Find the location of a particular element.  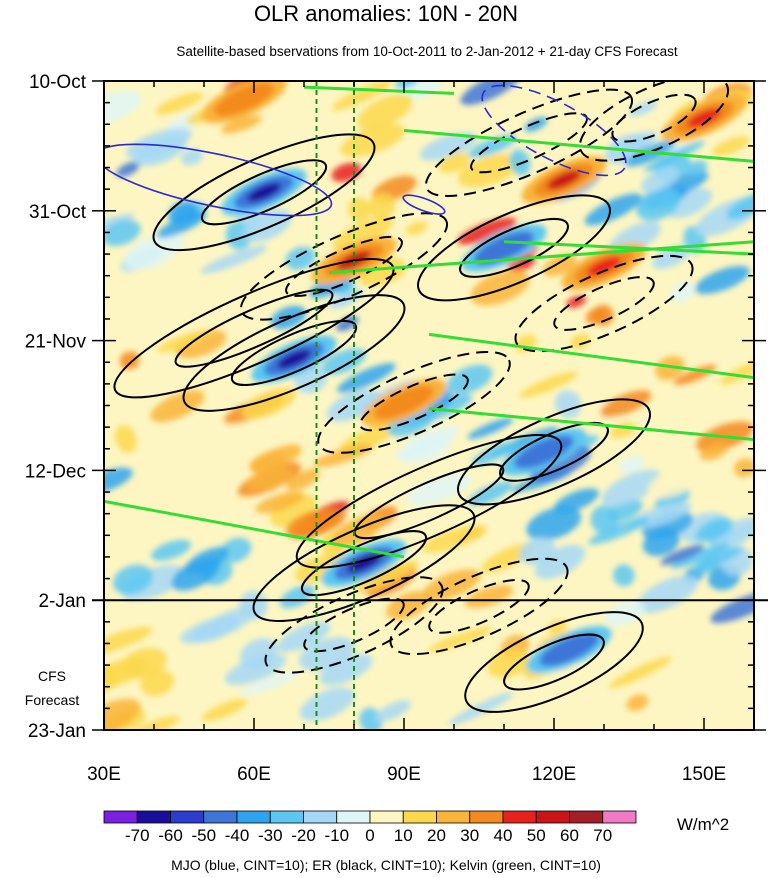

colorbar-label: -30 is located at coordinates (270, 835).